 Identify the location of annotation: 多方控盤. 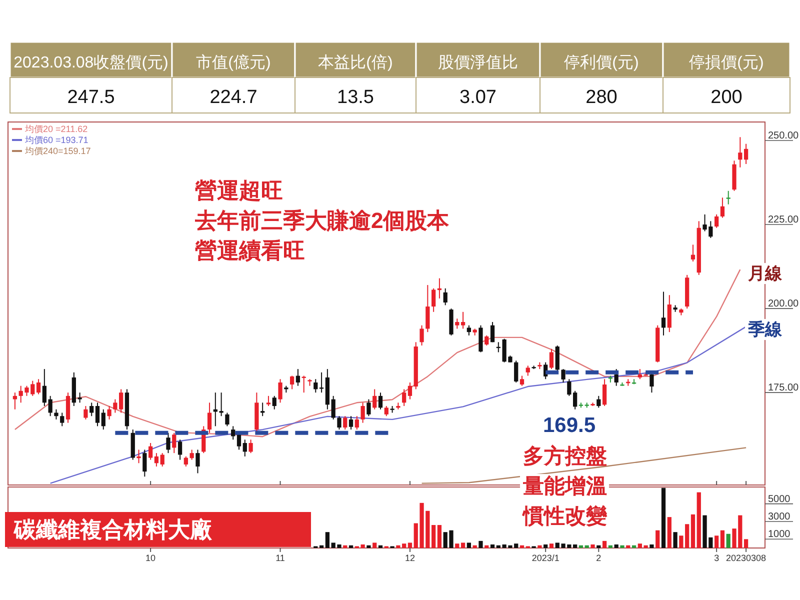
(565, 456).